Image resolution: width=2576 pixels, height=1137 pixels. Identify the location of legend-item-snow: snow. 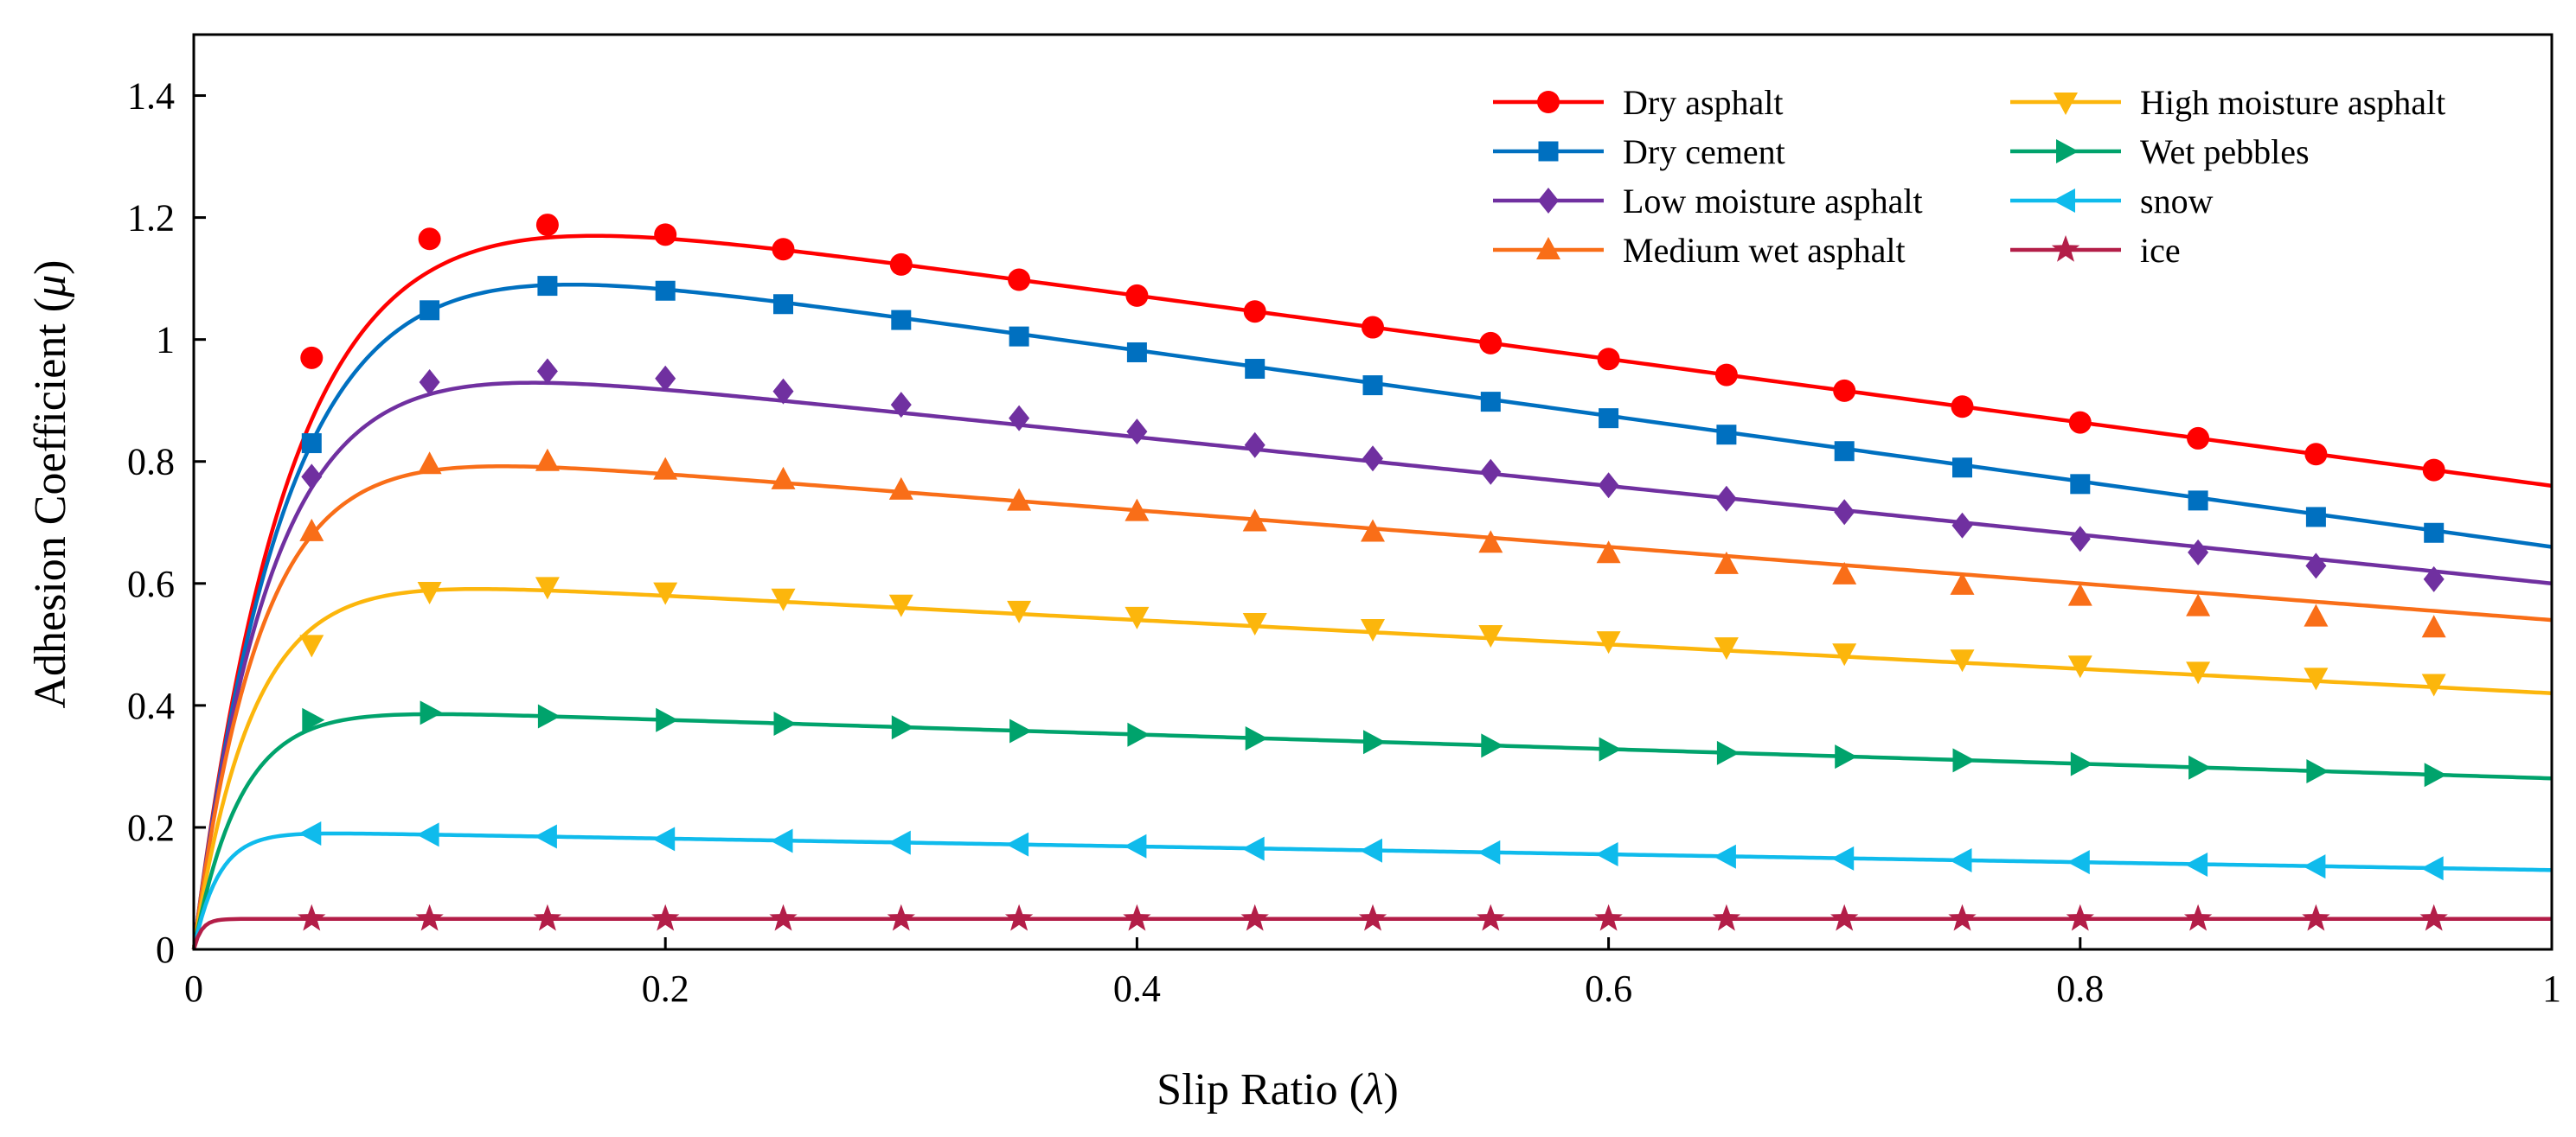
(2112, 201).